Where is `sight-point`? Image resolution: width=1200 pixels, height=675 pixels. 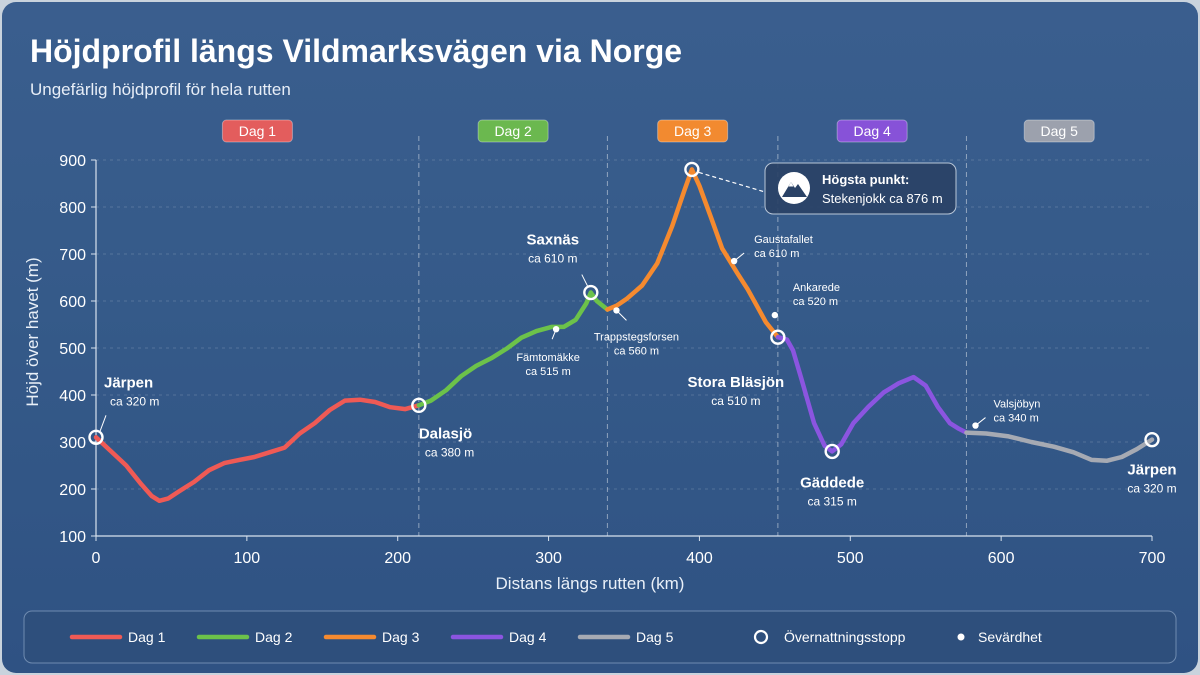
sight-point is located at coordinates (775, 315).